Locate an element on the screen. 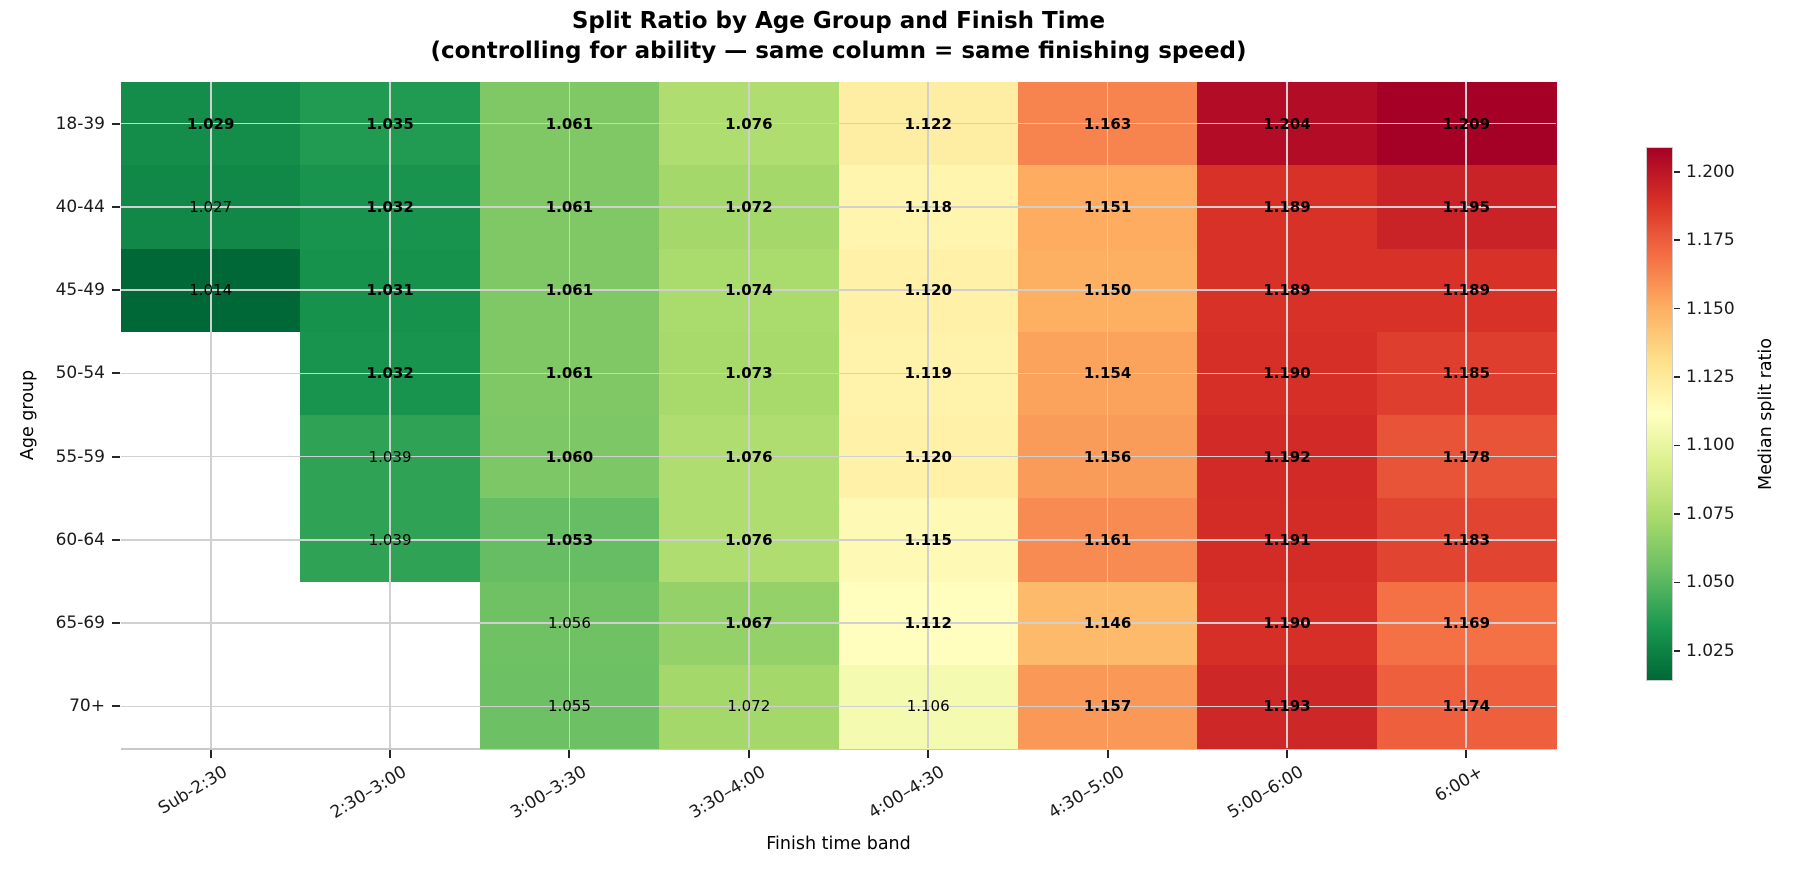  cell-value: 1.073 is located at coordinates (749, 373).